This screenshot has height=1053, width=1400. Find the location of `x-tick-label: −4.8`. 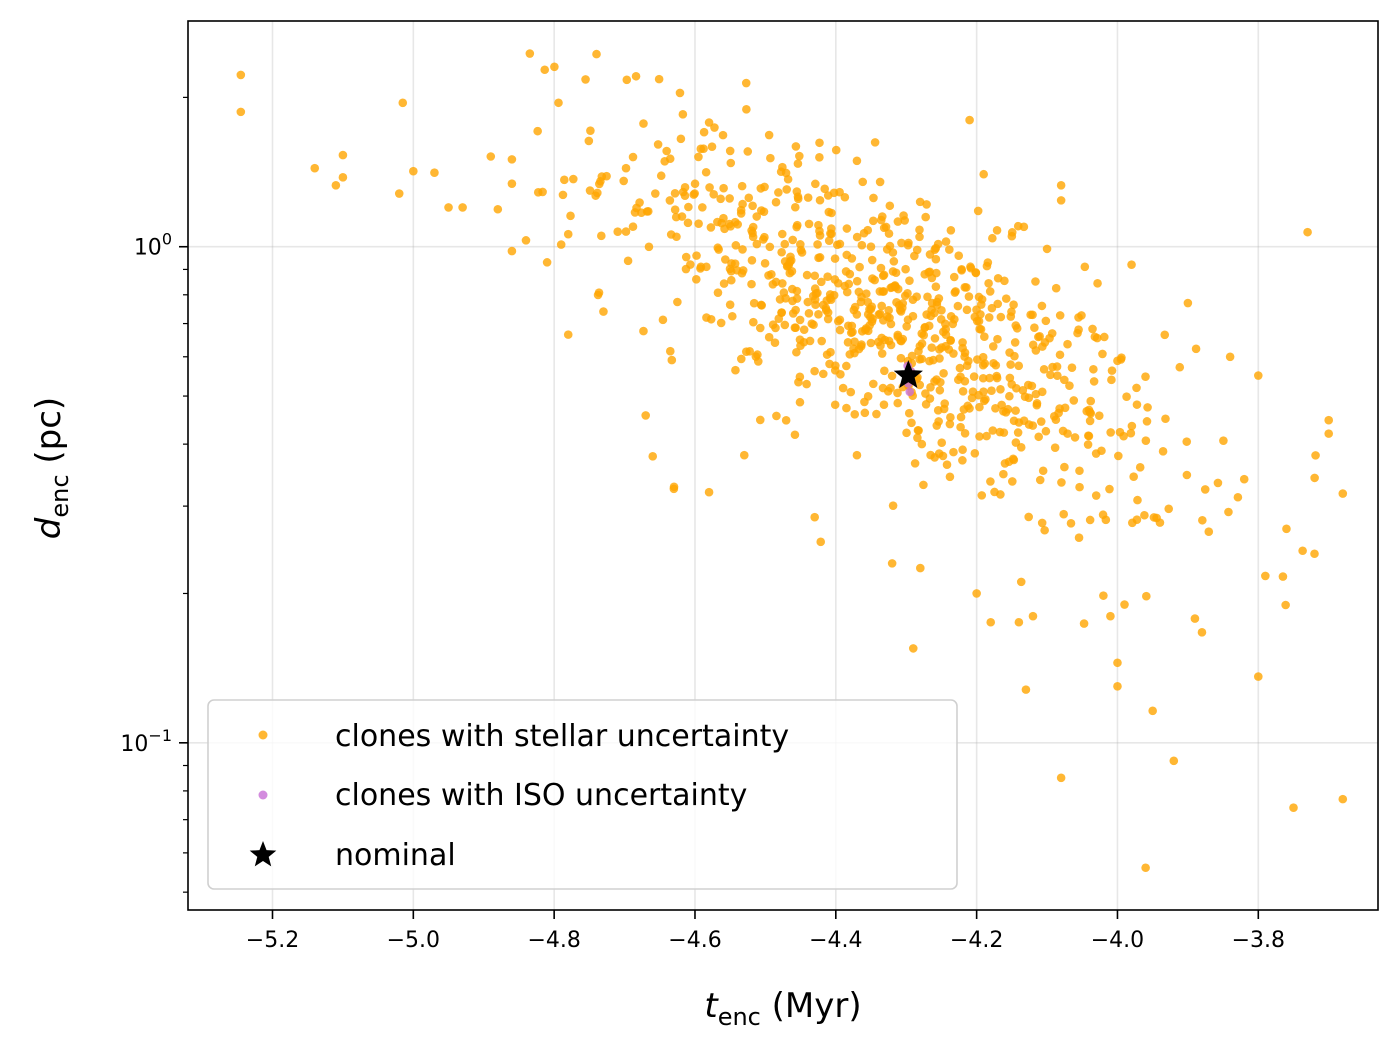

x-tick-label: −4.8 is located at coordinates (553, 940).